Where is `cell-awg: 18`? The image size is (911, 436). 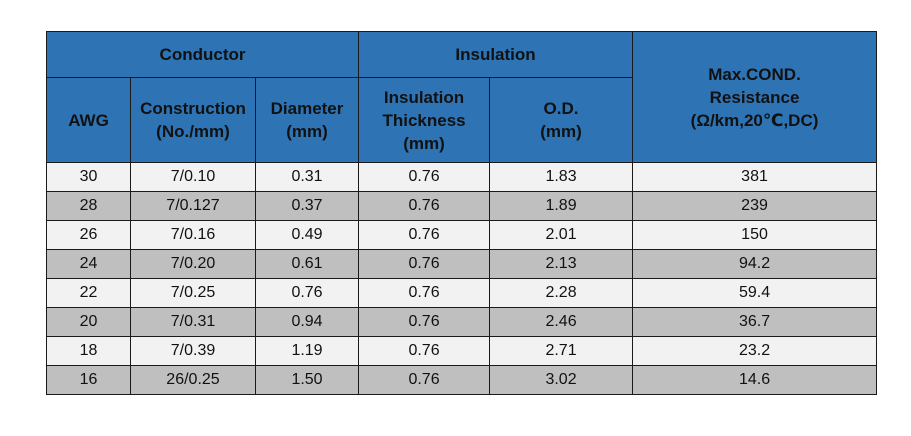
cell-awg: 18 is located at coordinates (88, 351).